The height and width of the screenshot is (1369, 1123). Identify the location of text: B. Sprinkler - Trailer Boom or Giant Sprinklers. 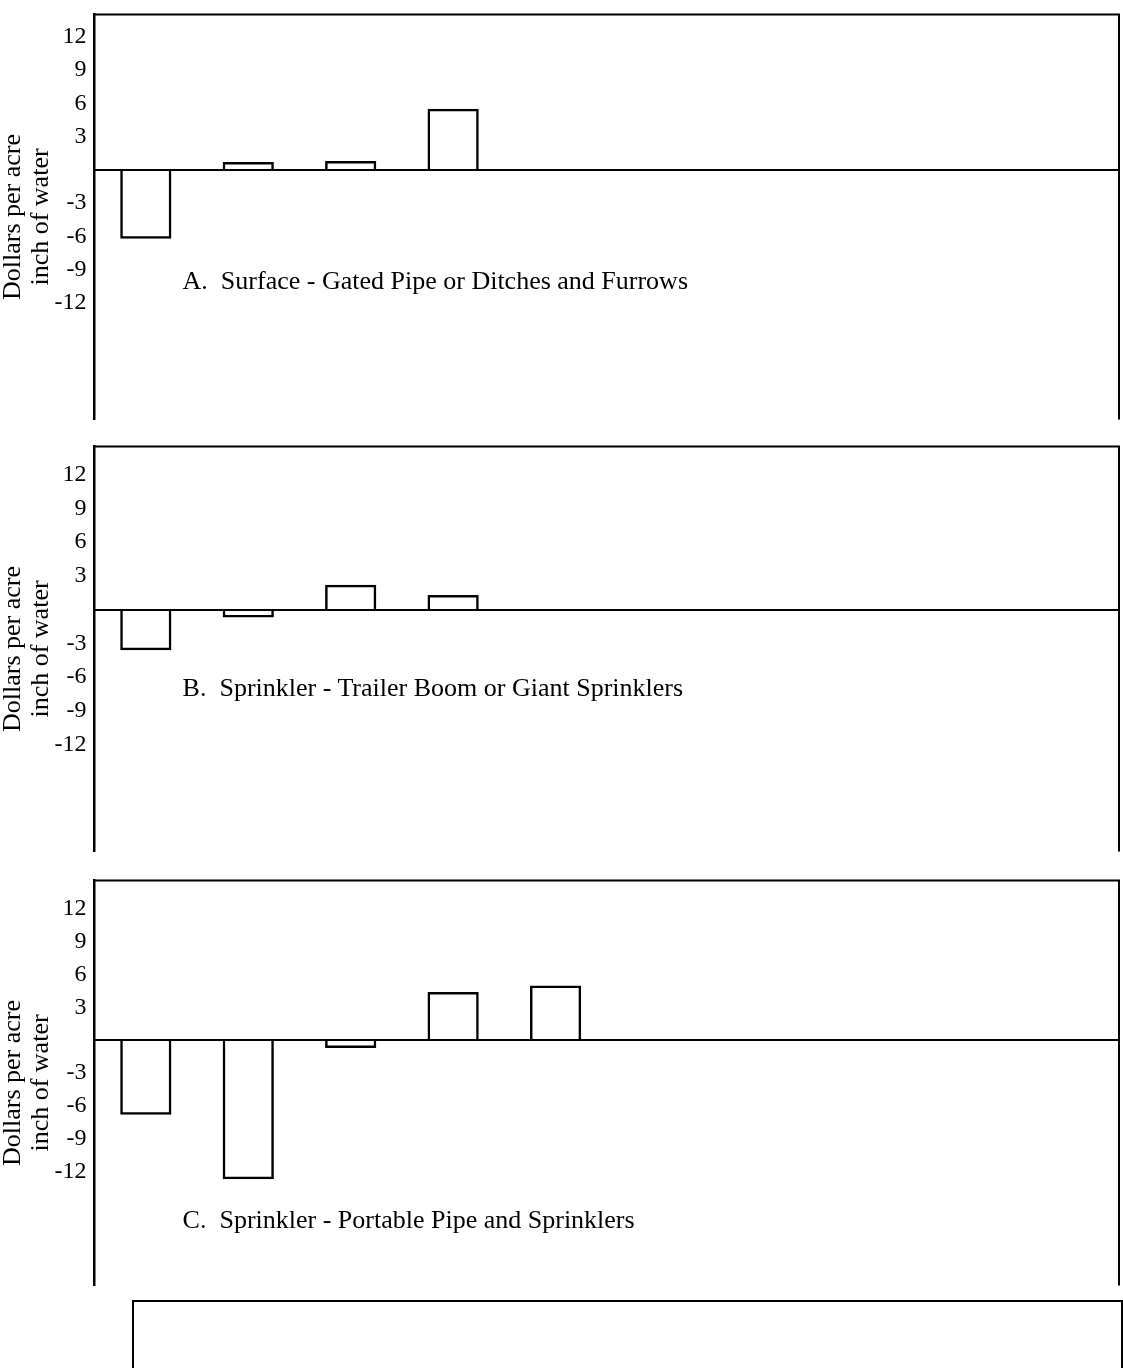
(433, 688).